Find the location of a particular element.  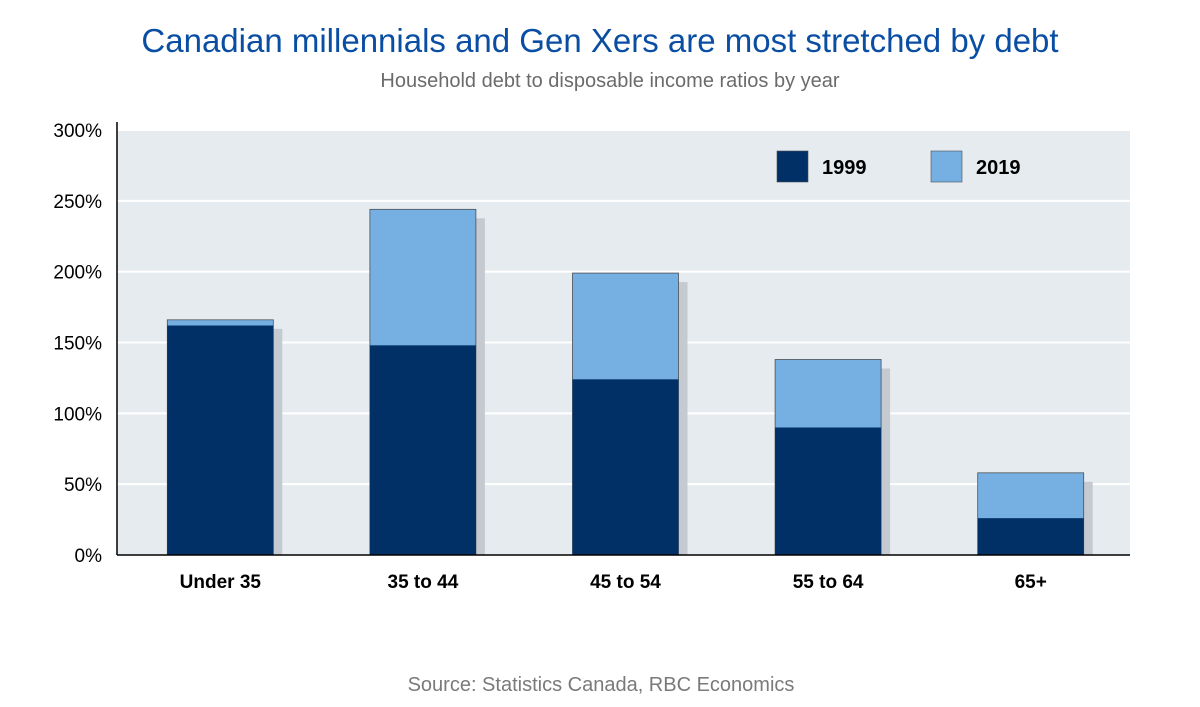

legend: 1999 2019 is located at coordinates (898, 166).